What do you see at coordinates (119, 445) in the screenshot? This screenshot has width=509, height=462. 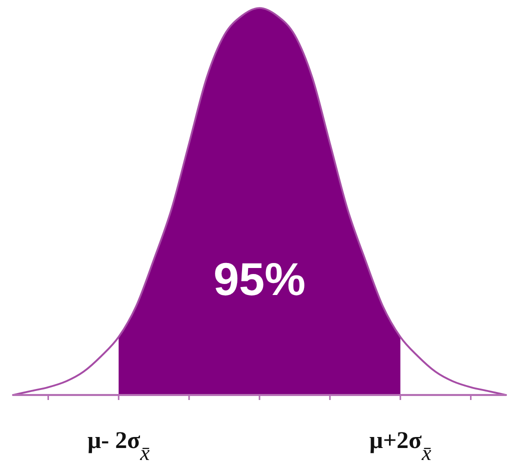 I see `x-tick-label: μ- 2σ$_{x̄}$` at bounding box center [119, 445].